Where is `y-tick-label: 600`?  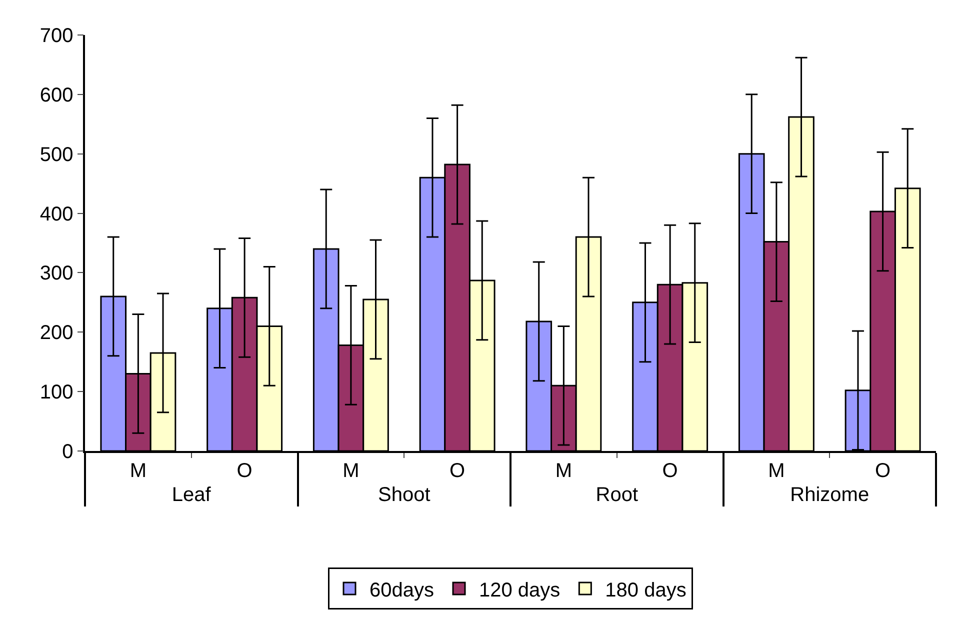 y-tick-label: 600 is located at coordinates (57, 95).